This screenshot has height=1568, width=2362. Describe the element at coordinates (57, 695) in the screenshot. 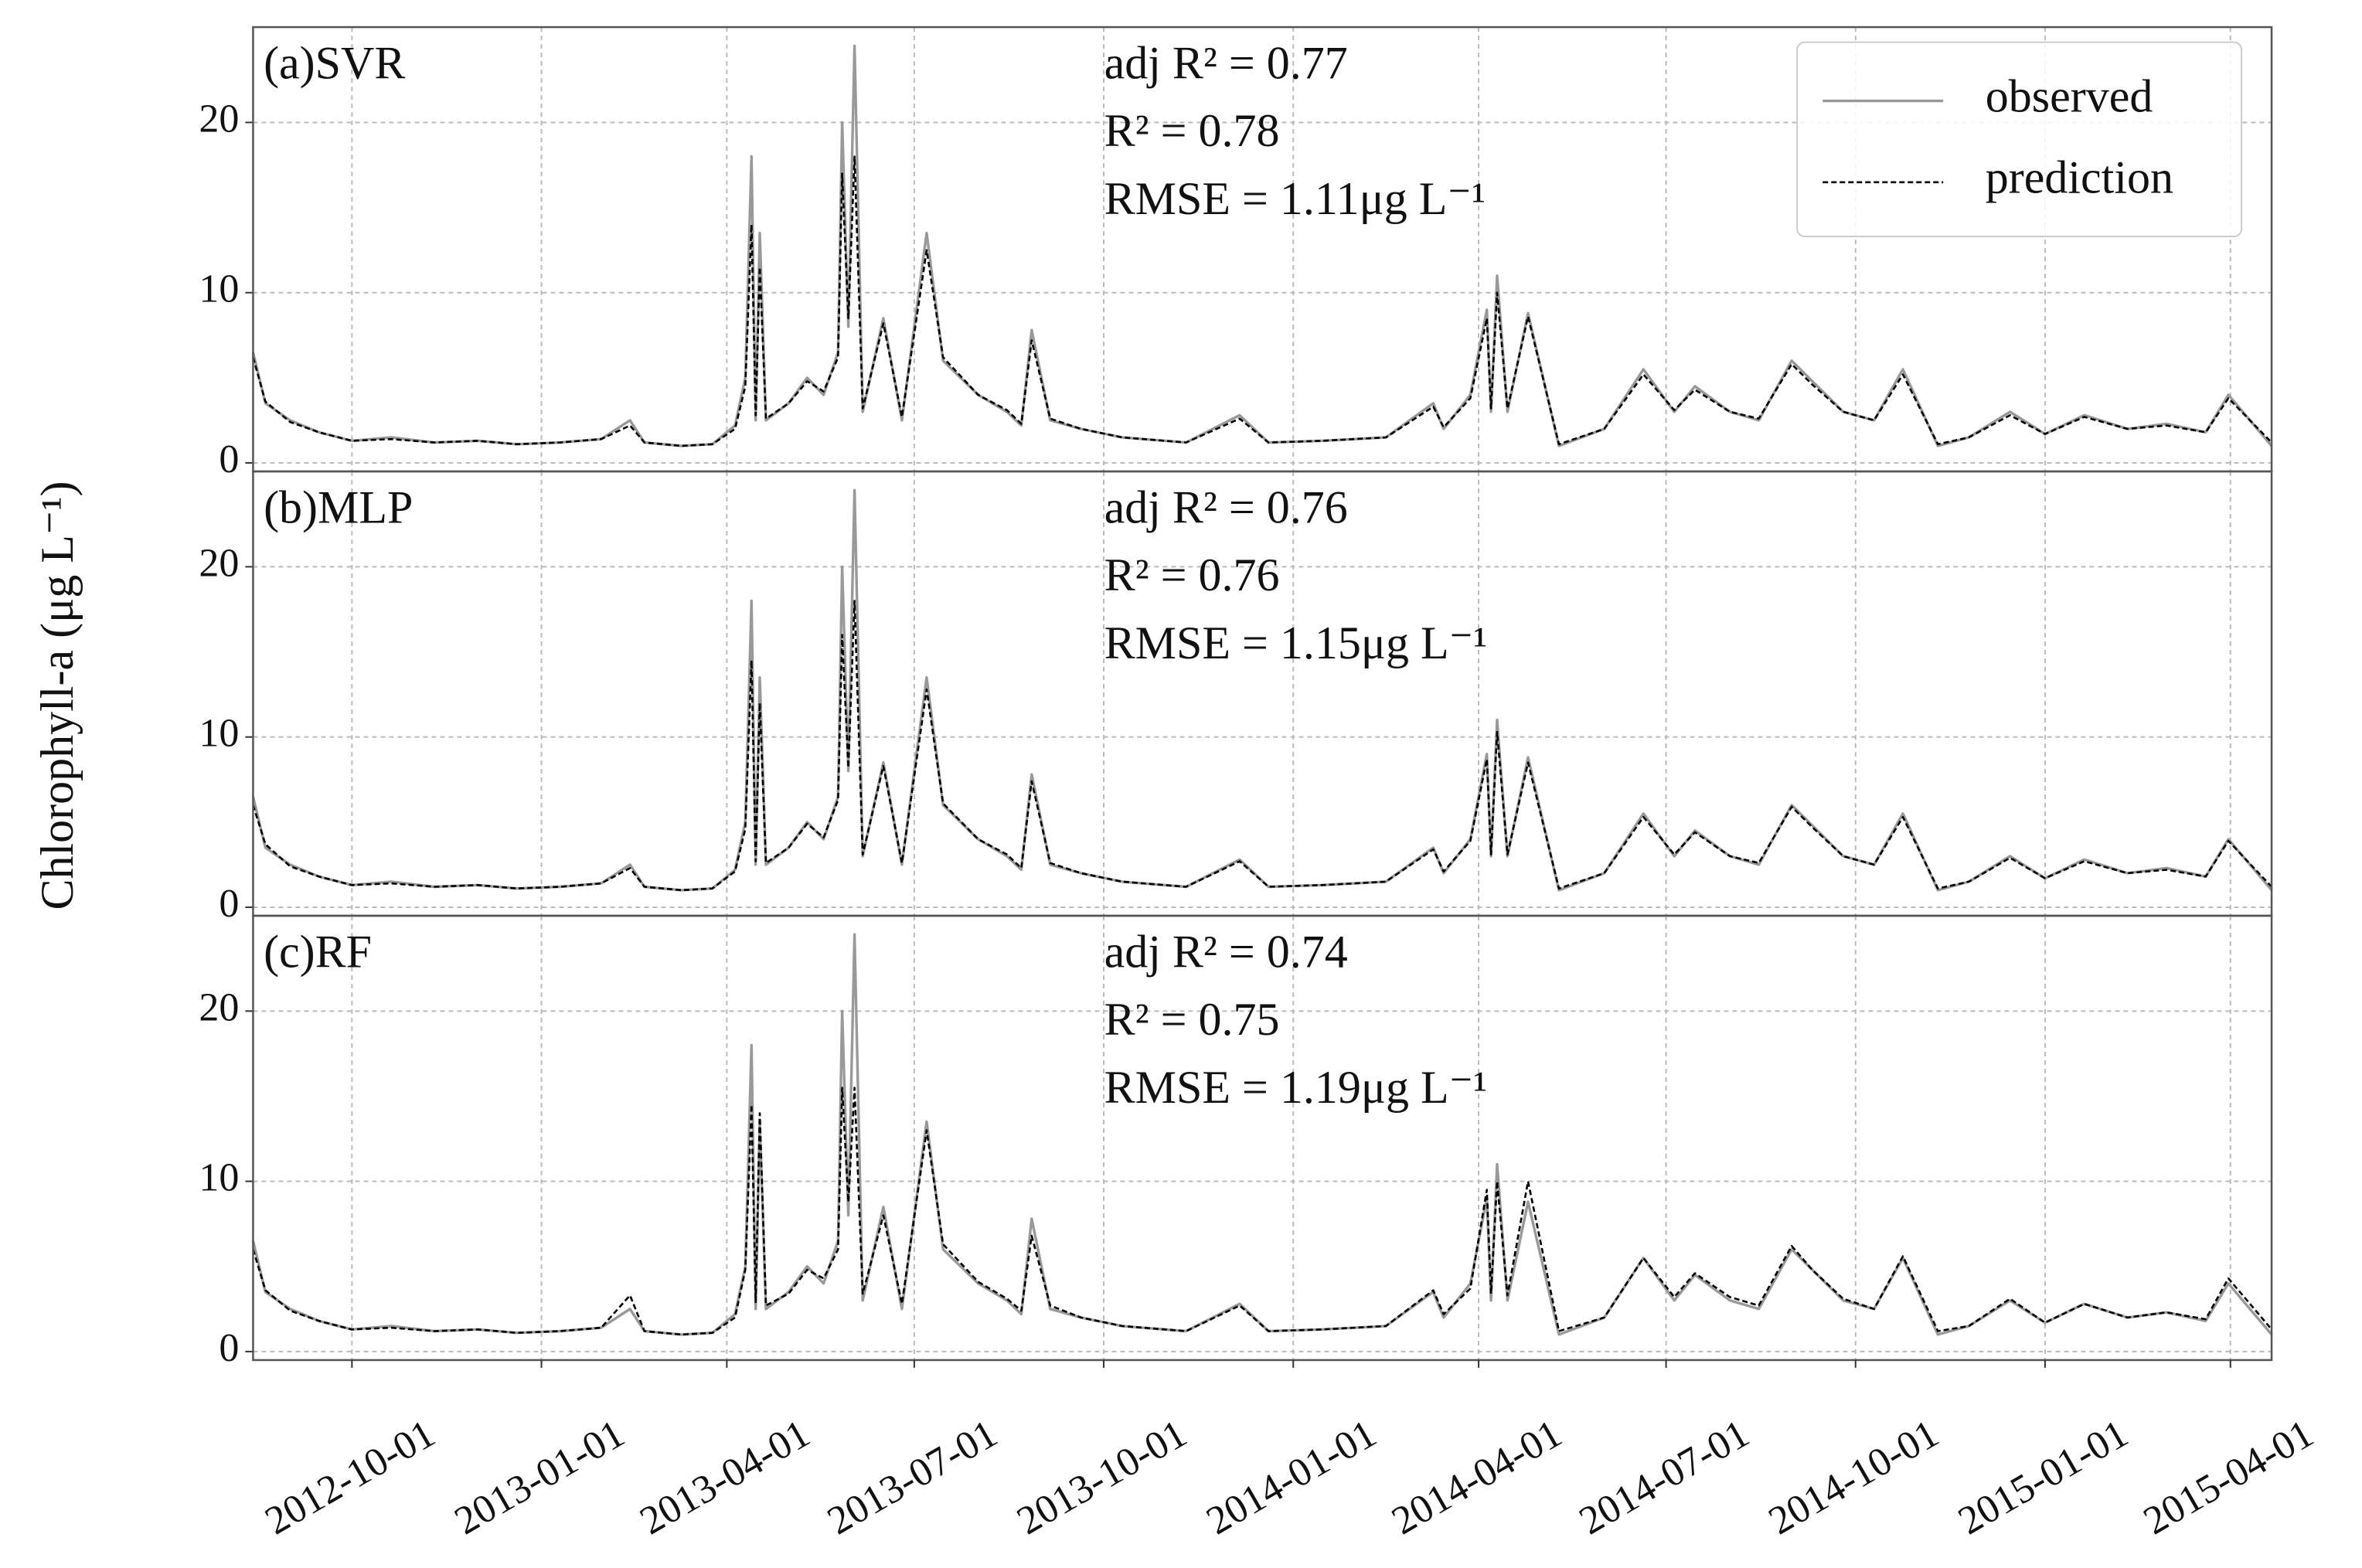

I see `y-axis-label: Chlorophyll-a (μg L⁻¹)` at that location.